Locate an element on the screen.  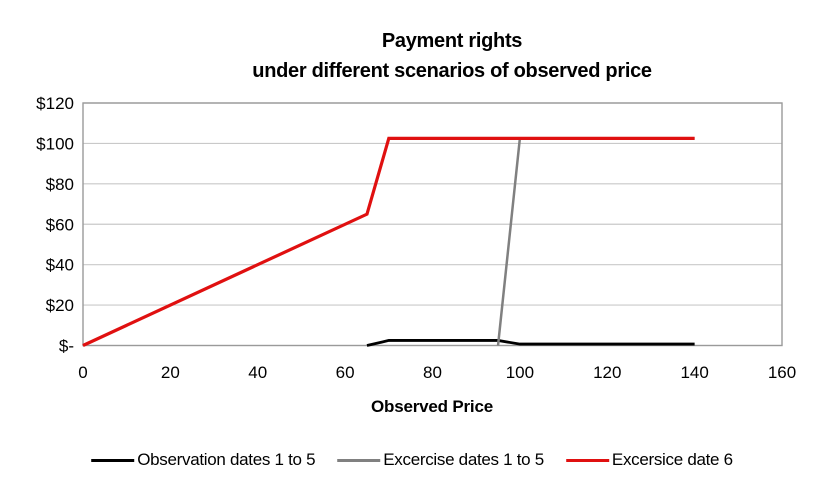
x-axis-title: Observed Price is located at coordinates (432, 406).